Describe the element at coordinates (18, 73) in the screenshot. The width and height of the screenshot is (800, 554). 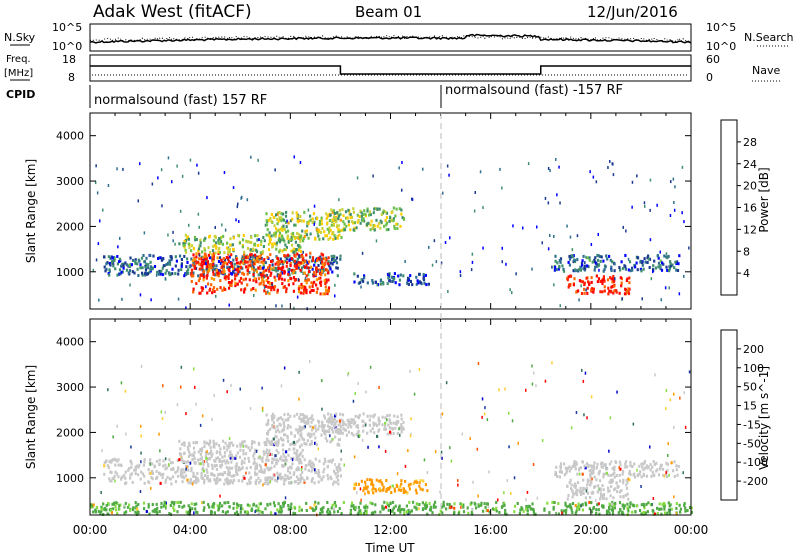
I see `freq-label-2: [MHz]` at that location.